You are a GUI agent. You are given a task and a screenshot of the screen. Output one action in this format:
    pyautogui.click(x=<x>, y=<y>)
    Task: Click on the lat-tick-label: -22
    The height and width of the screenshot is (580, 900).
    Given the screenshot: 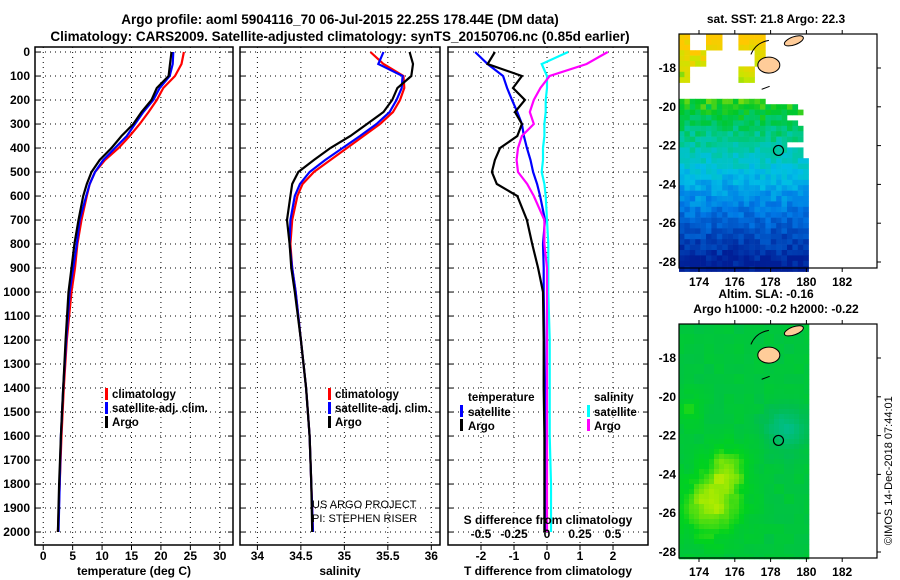 What is the action you would take?
    pyautogui.click(x=668, y=146)
    